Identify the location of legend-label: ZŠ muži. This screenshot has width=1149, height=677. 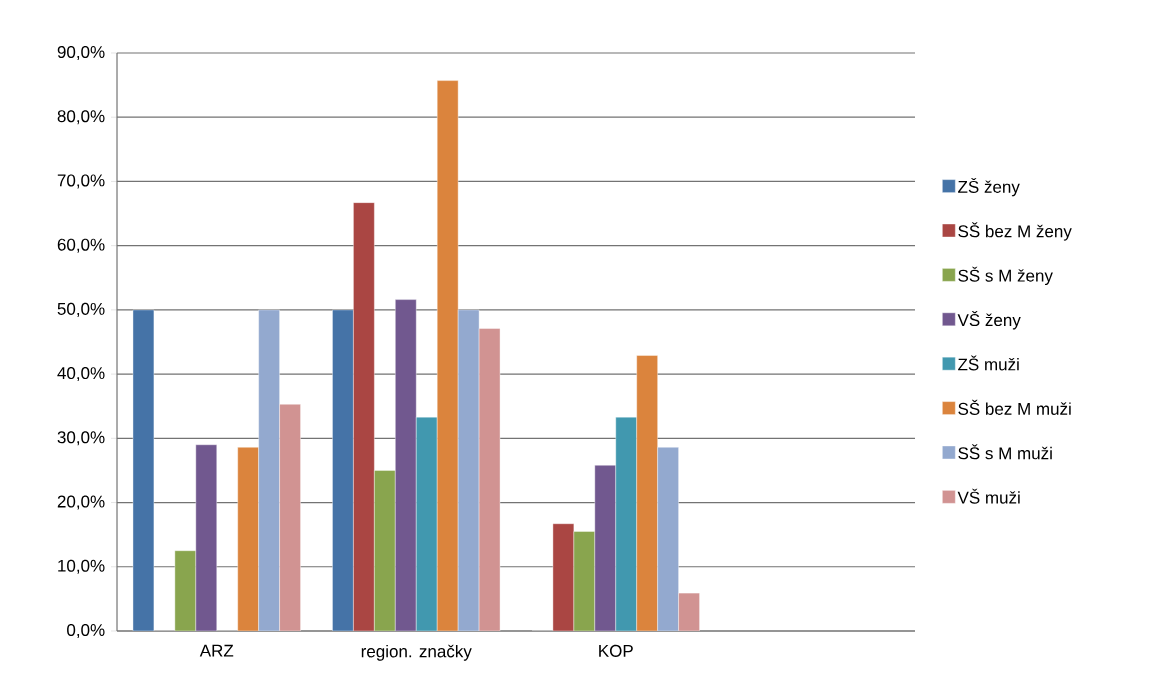
(988, 363).